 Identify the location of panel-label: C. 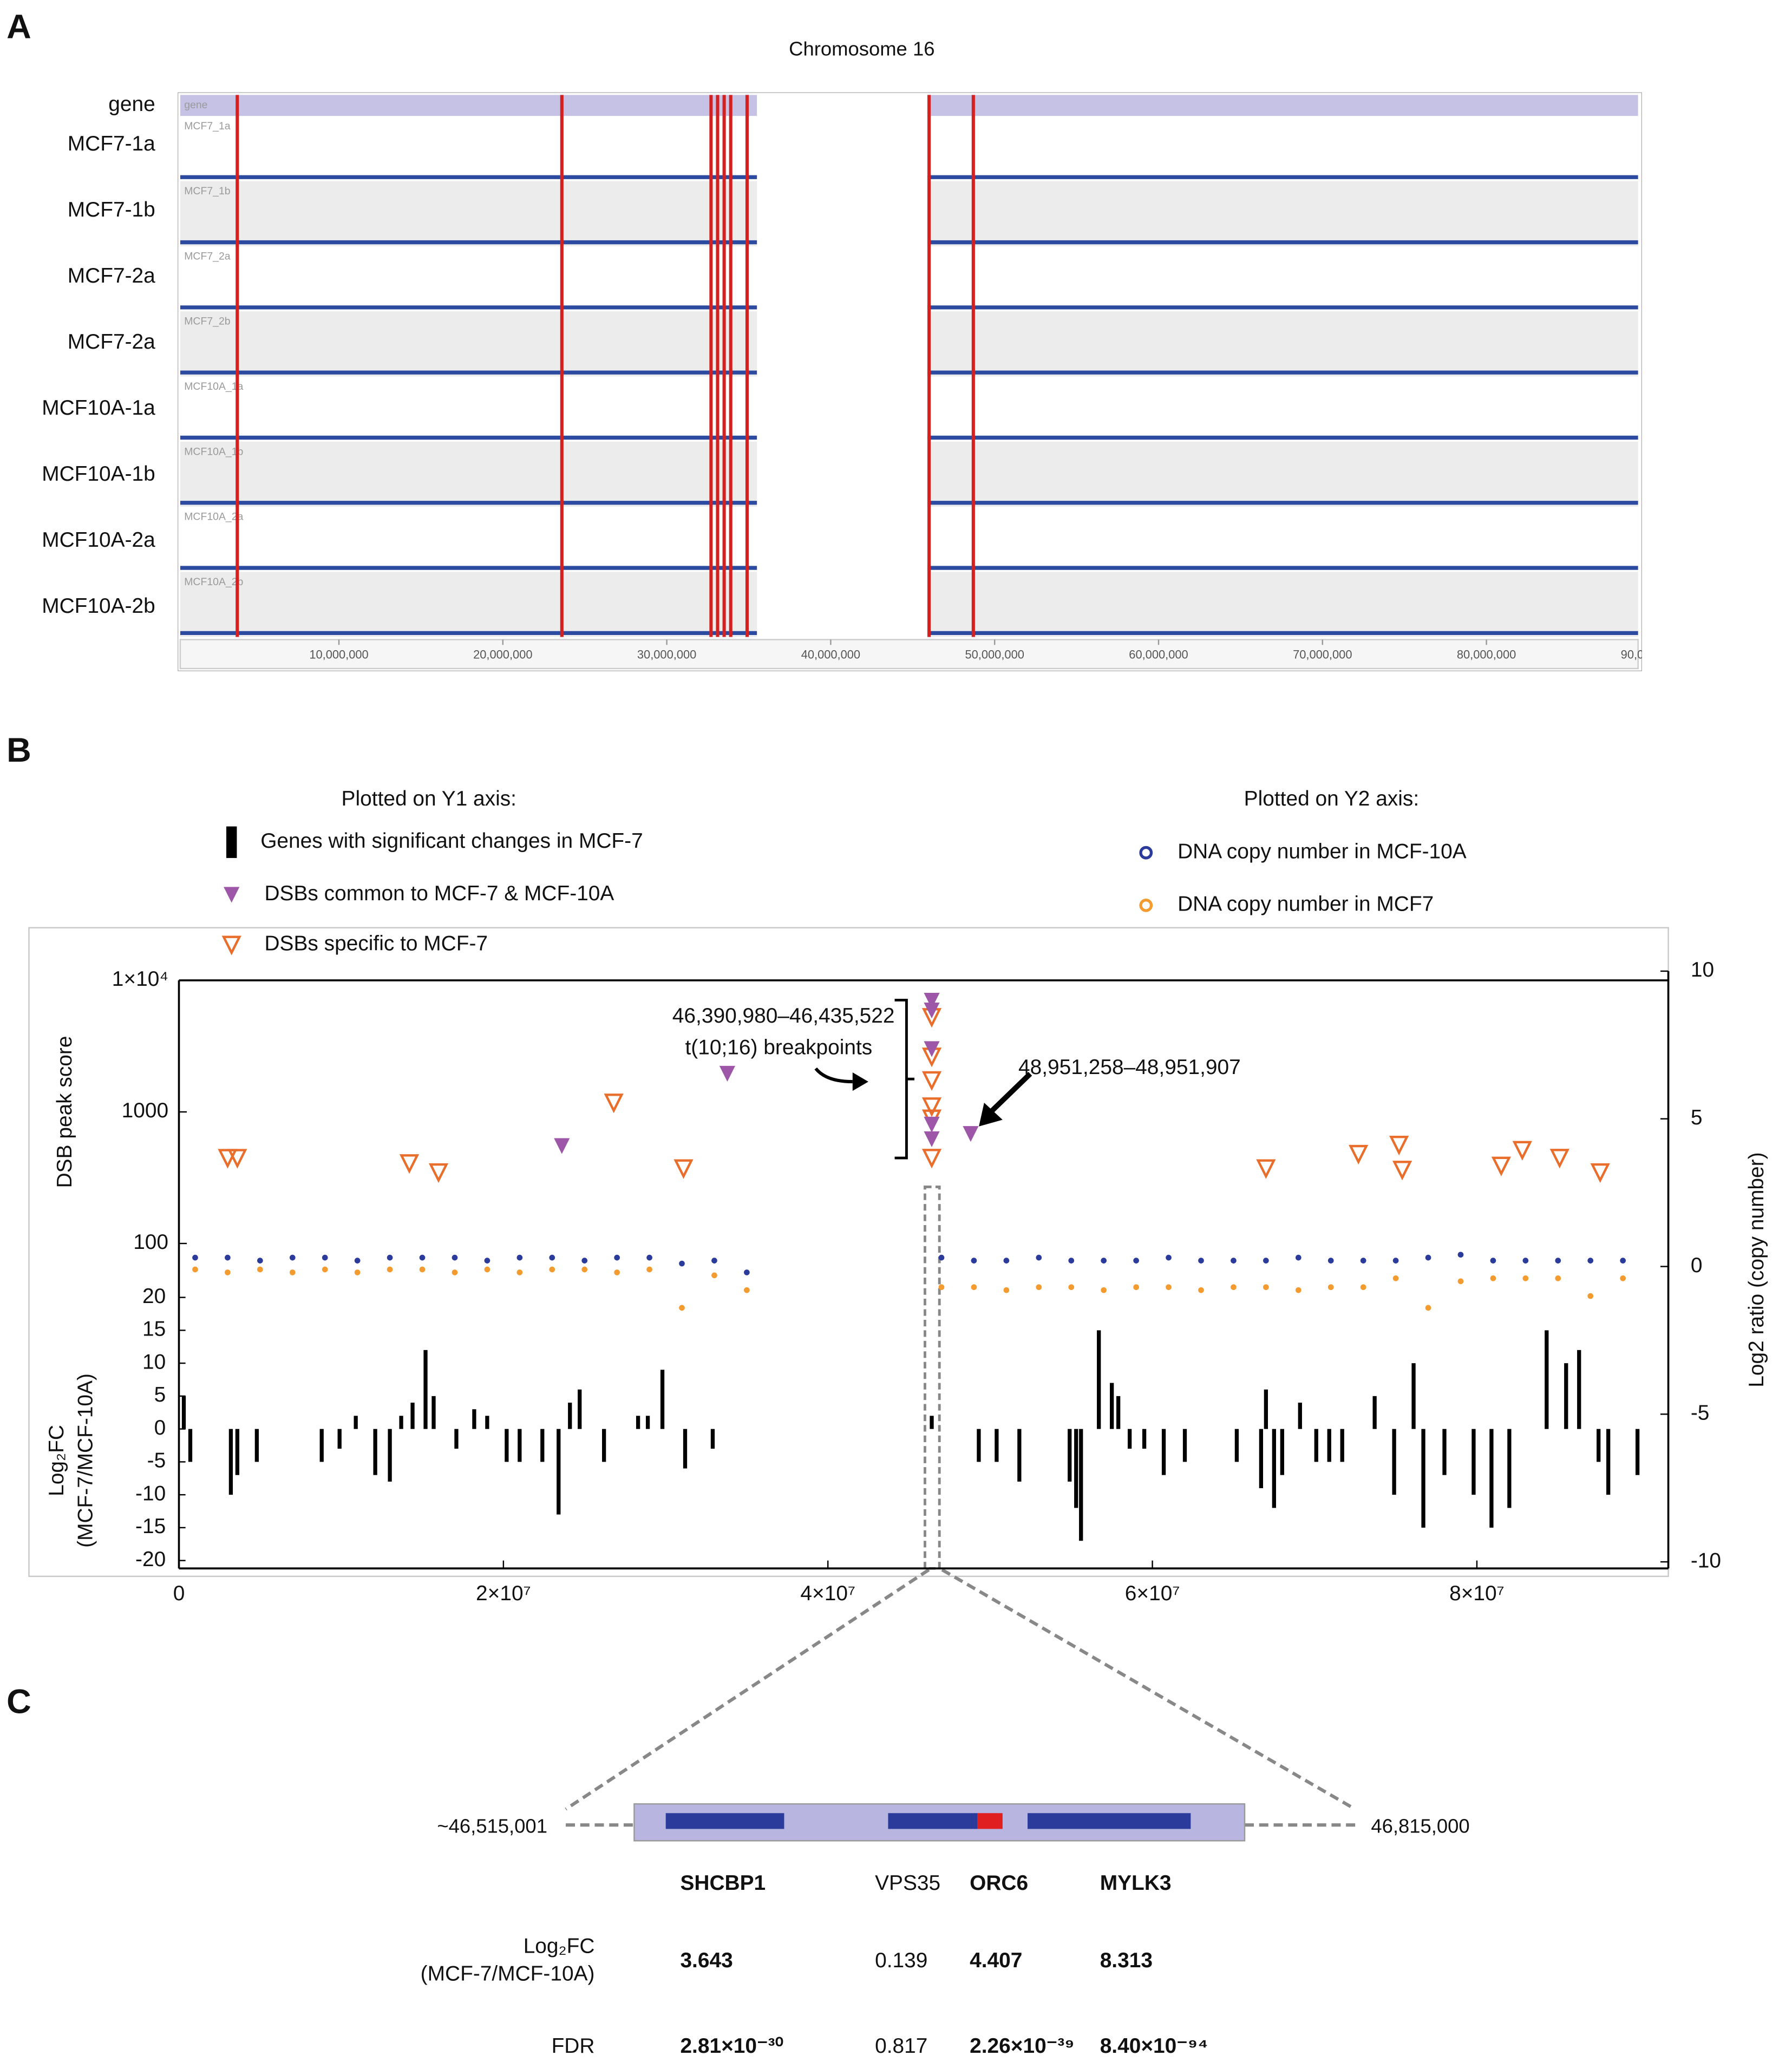
(18, 1701).